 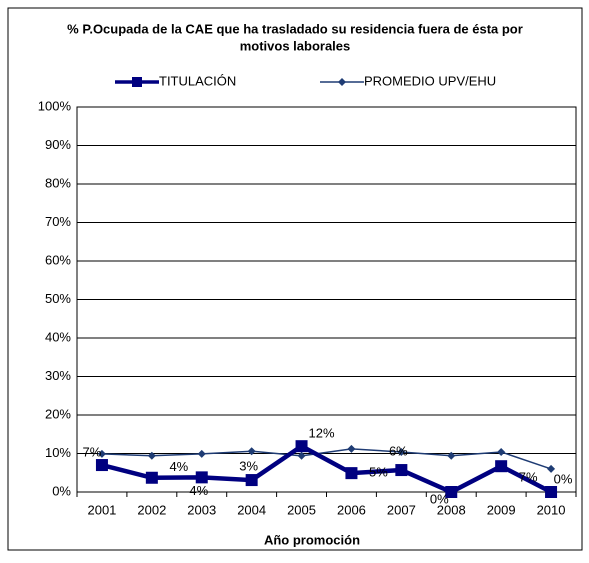 What do you see at coordinates (401, 509) in the screenshot?
I see `x-tick-label: 2007` at bounding box center [401, 509].